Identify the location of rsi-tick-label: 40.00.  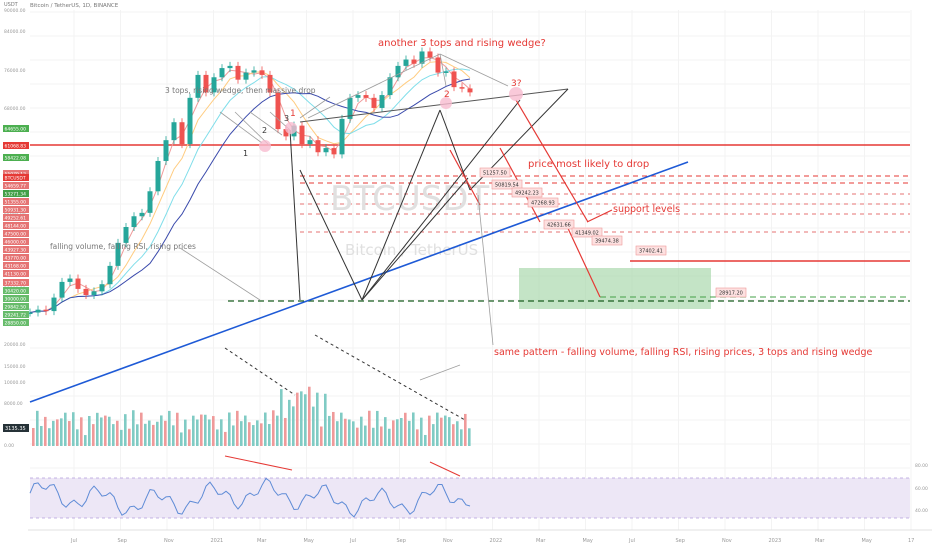
(921, 511).